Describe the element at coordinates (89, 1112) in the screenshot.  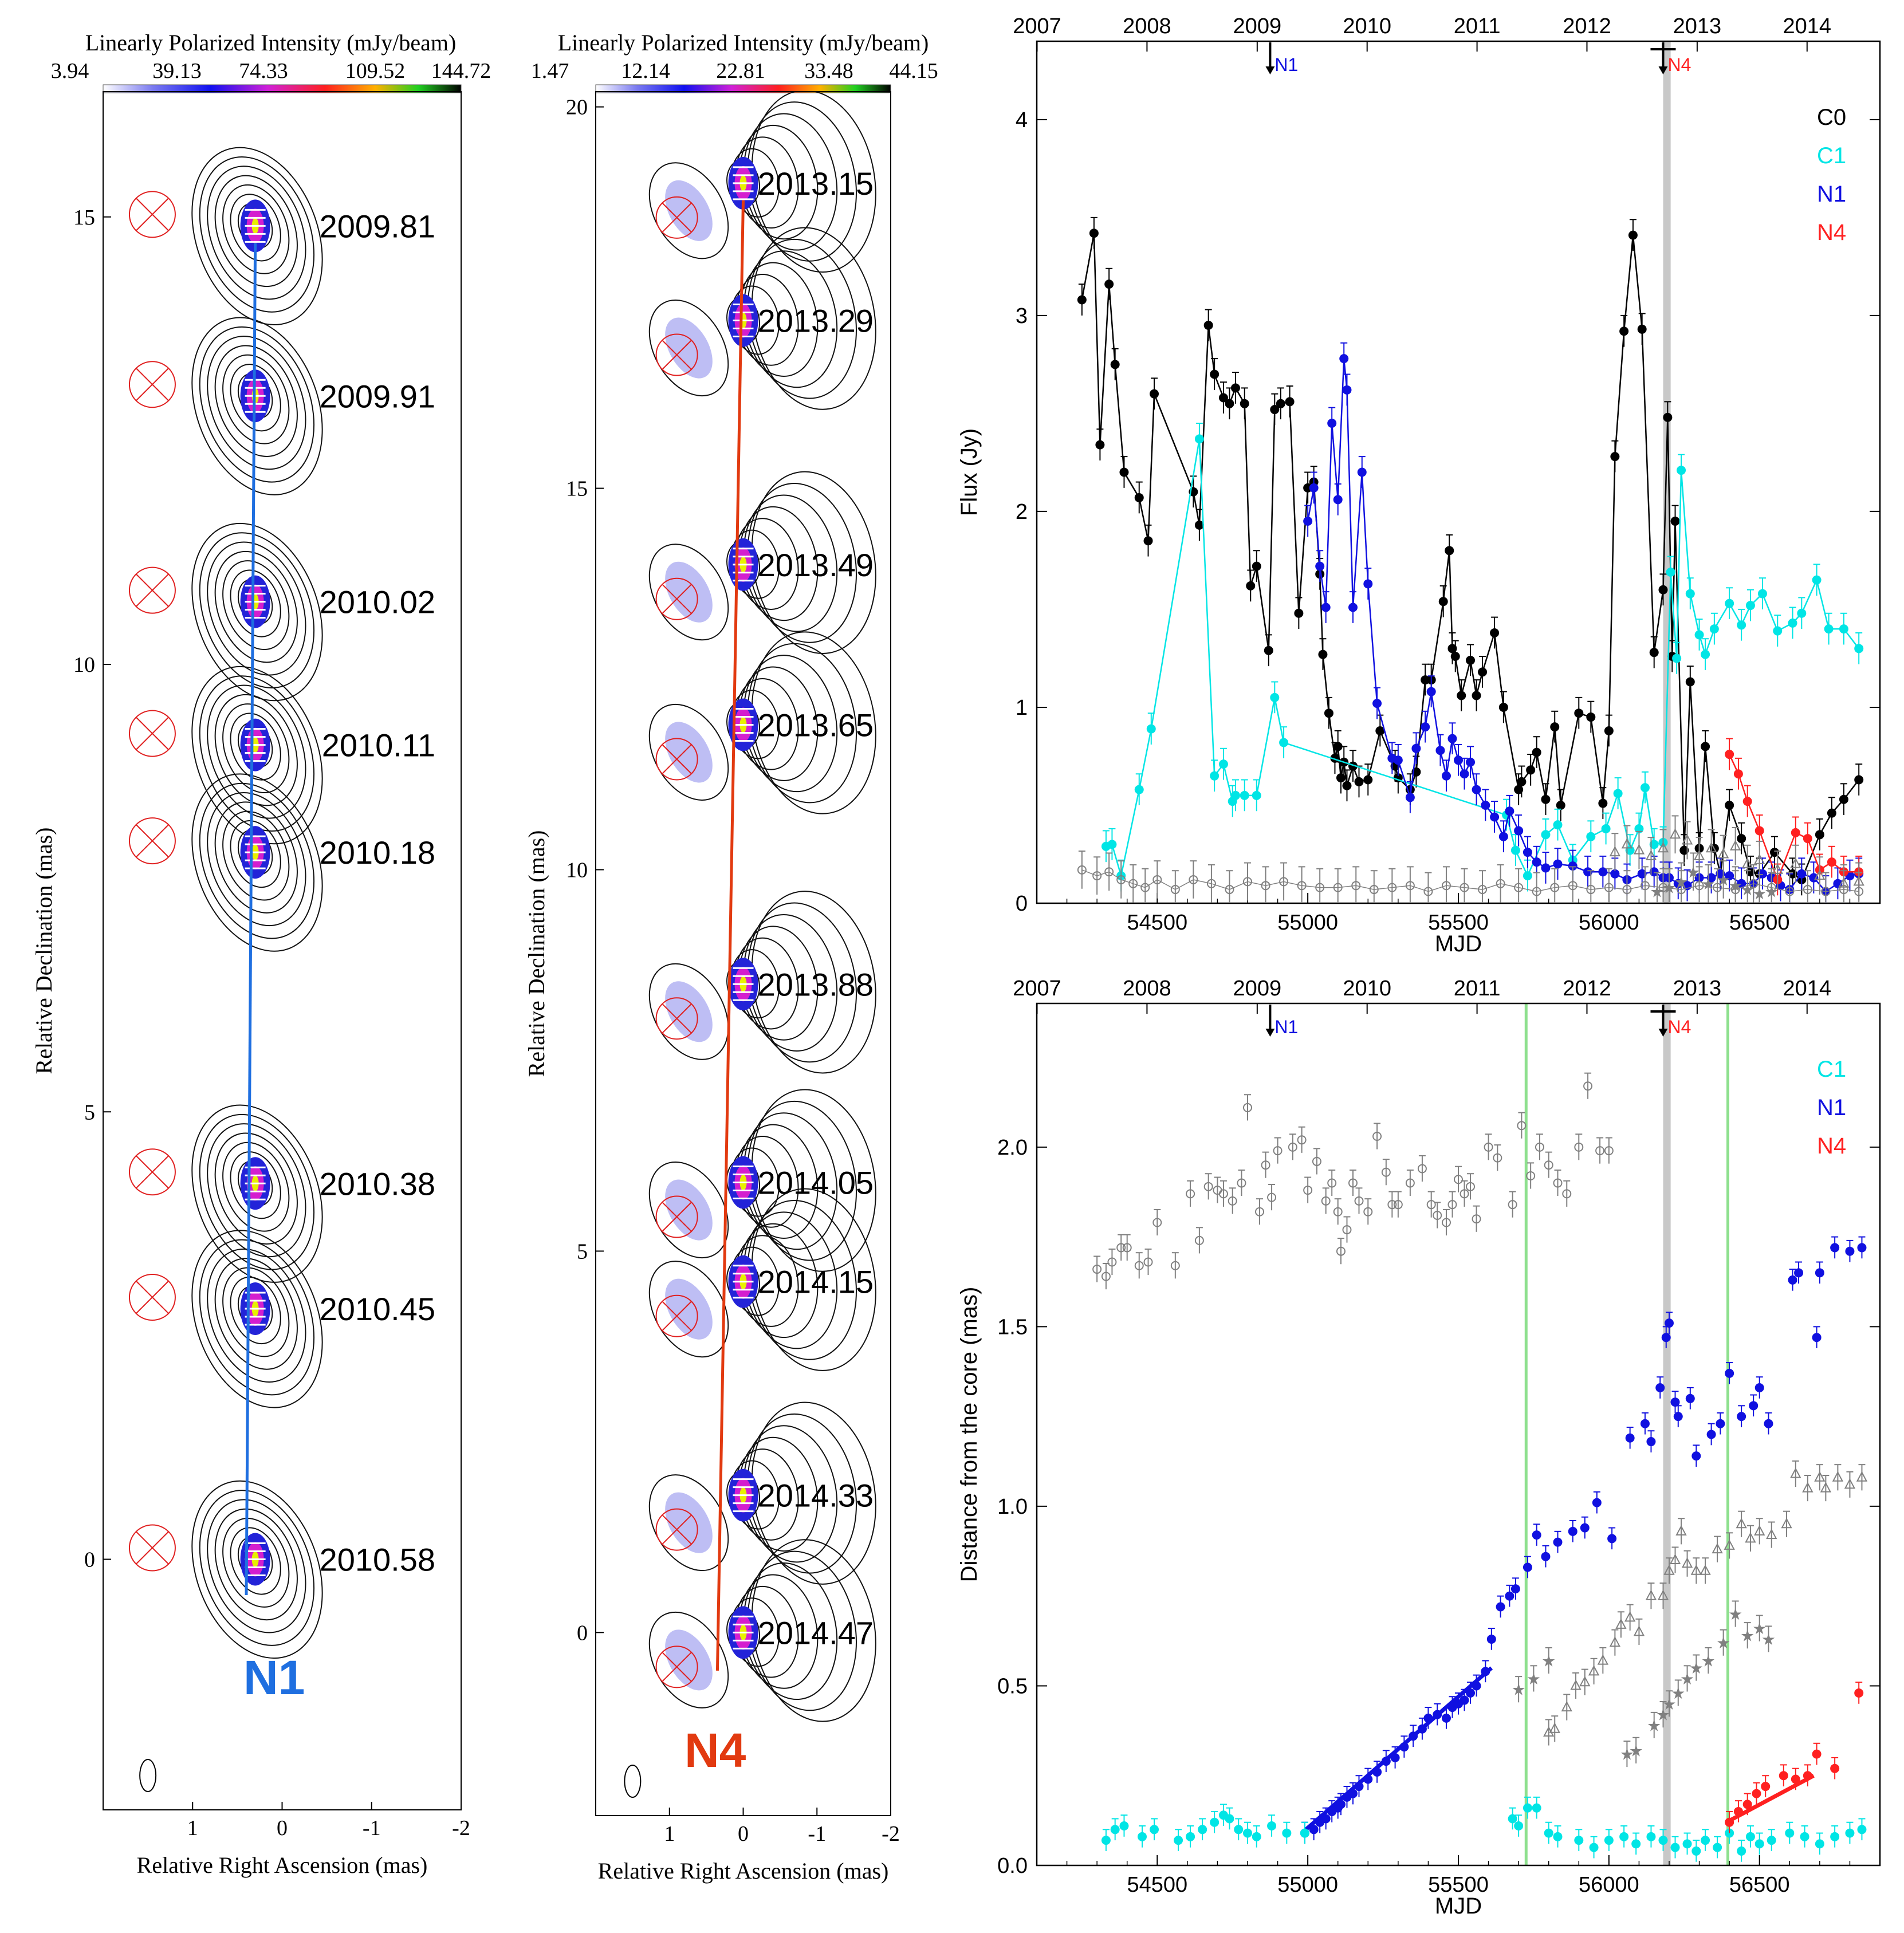
I see `y-tick-label: 5` at that location.